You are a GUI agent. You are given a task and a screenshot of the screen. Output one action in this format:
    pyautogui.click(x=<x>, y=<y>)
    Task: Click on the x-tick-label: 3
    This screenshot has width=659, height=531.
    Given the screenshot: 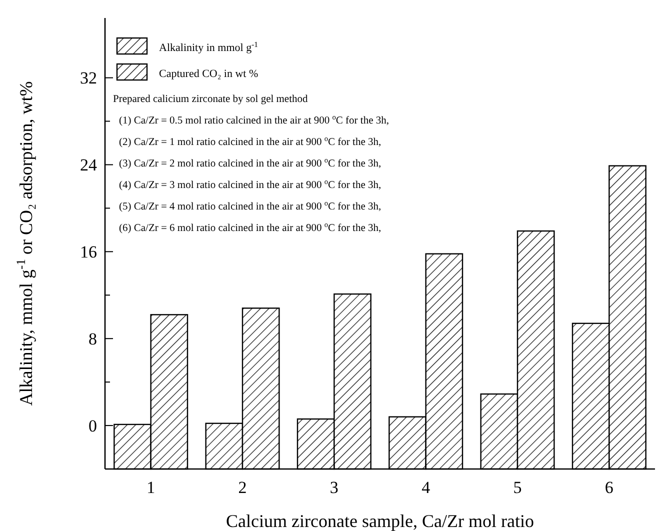 What is the action you would take?
    pyautogui.click(x=334, y=487)
    